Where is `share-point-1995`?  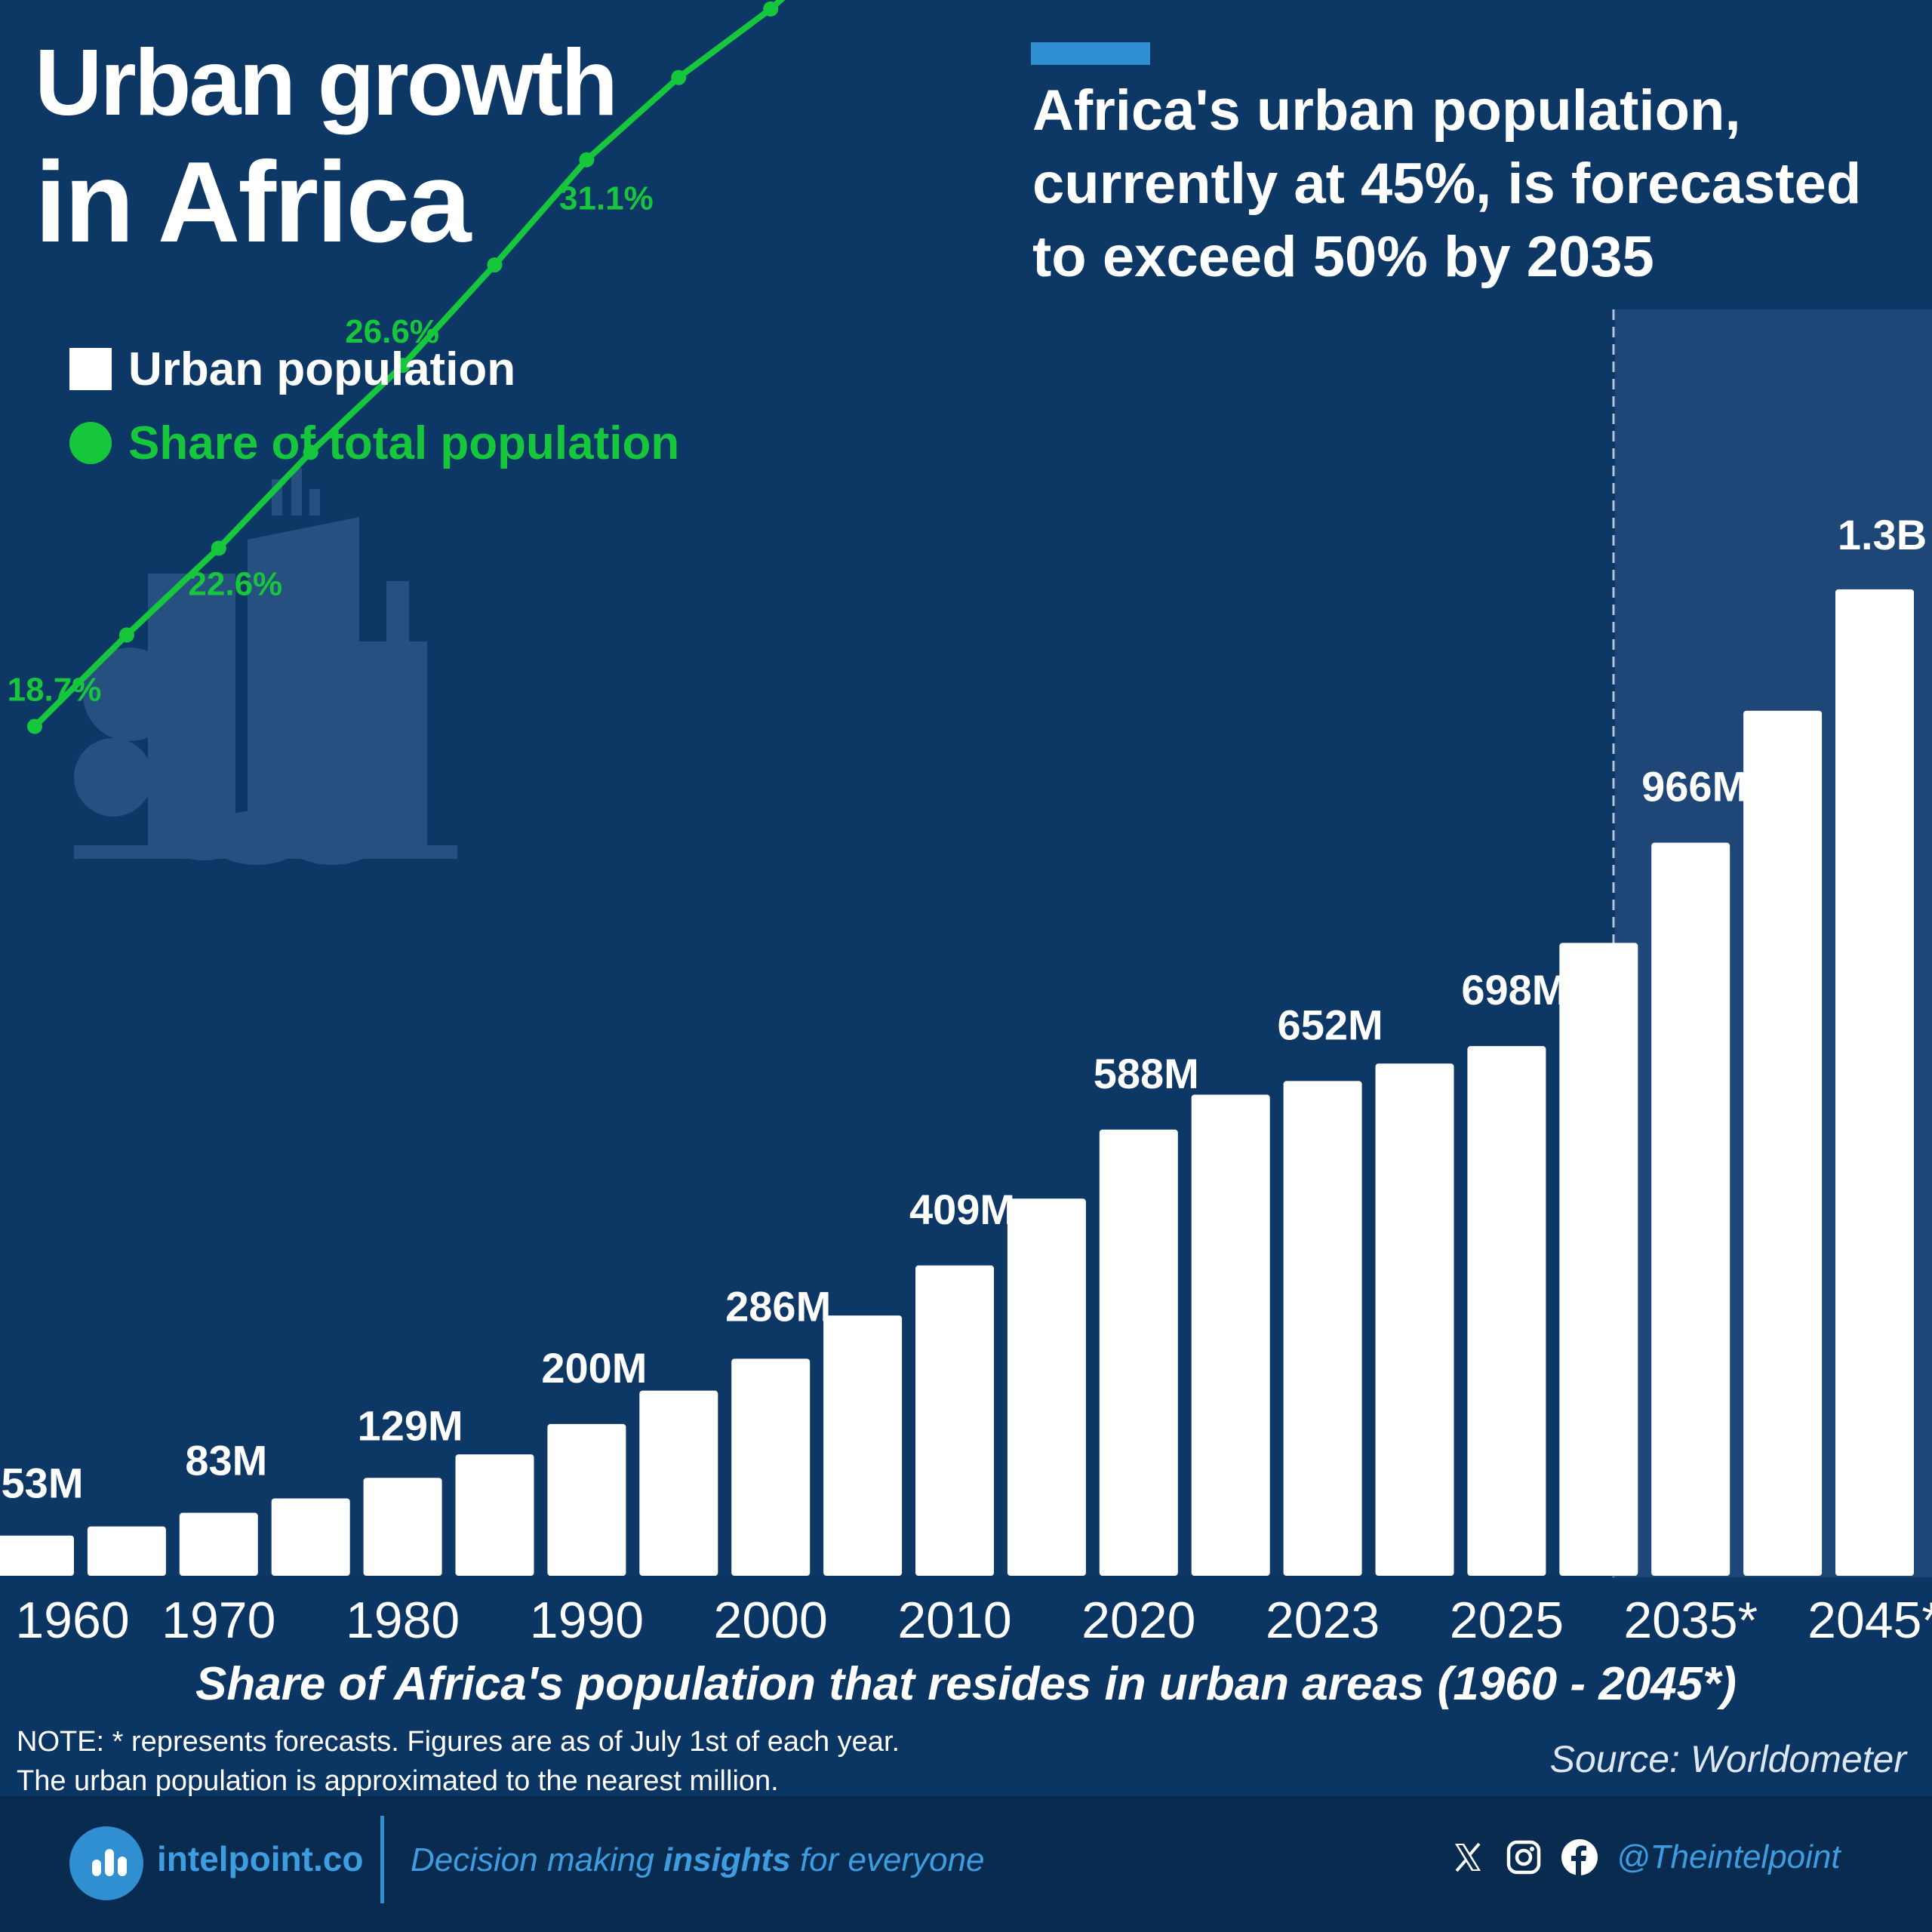
share-point-1995 is located at coordinates (679, 77).